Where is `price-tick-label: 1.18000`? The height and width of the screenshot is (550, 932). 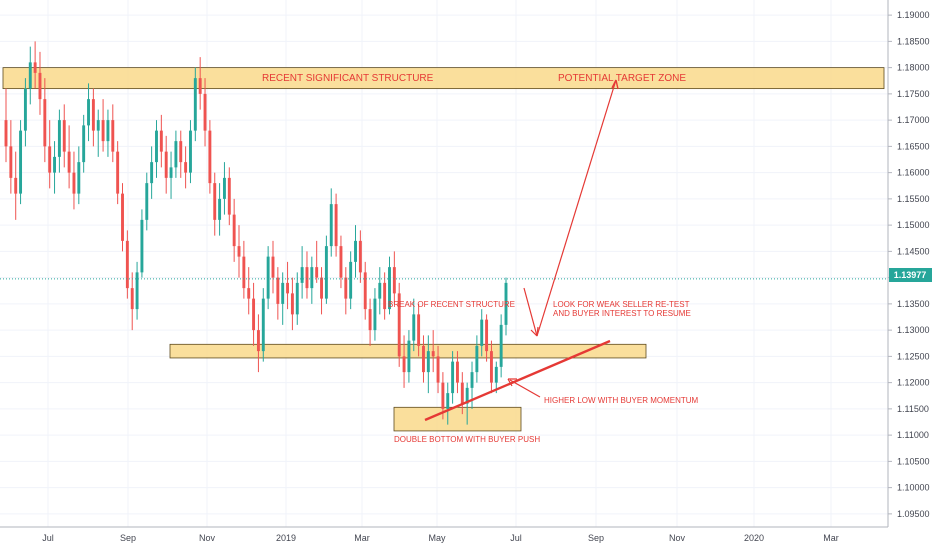
price-tick-label: 1.18000 is located at coordinates (913, 68).